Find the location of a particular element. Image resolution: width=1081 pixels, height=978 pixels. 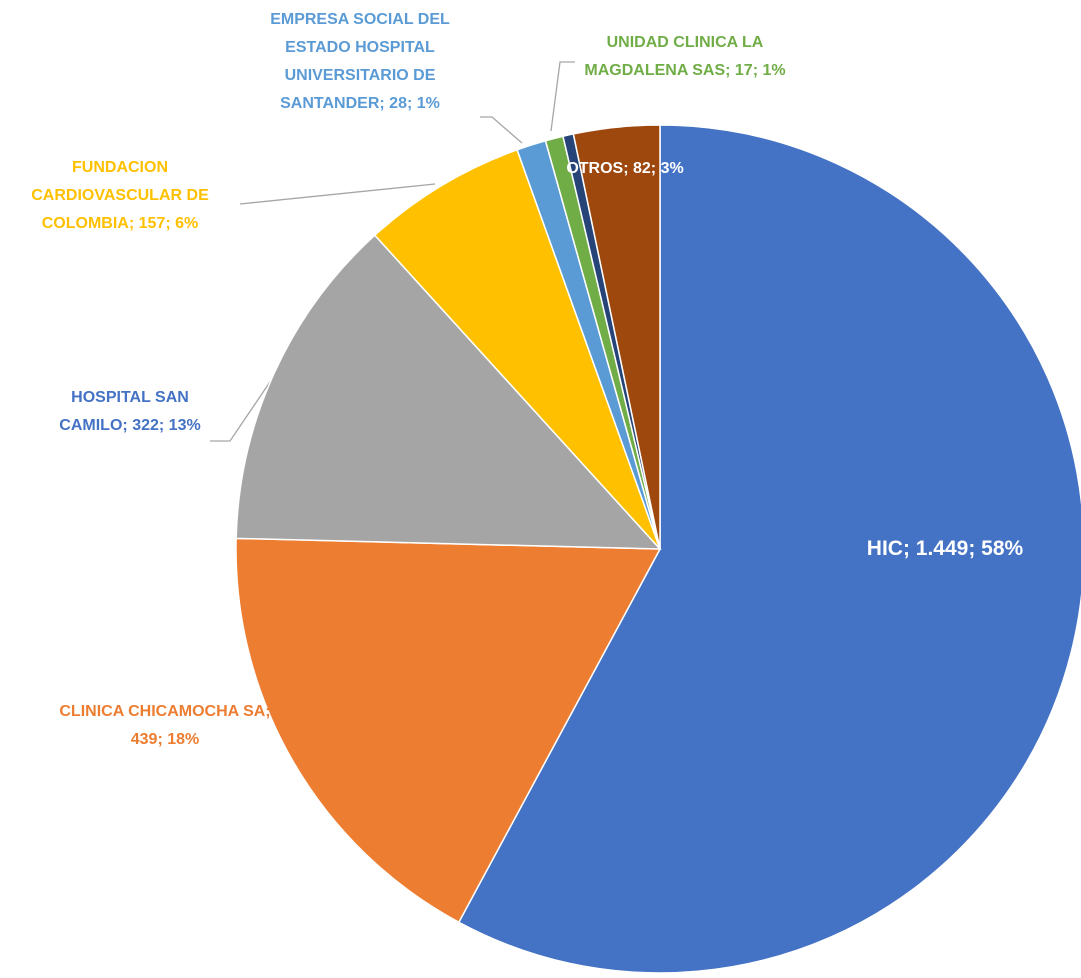

label-part: HIC is located at coordinates (884, 548).